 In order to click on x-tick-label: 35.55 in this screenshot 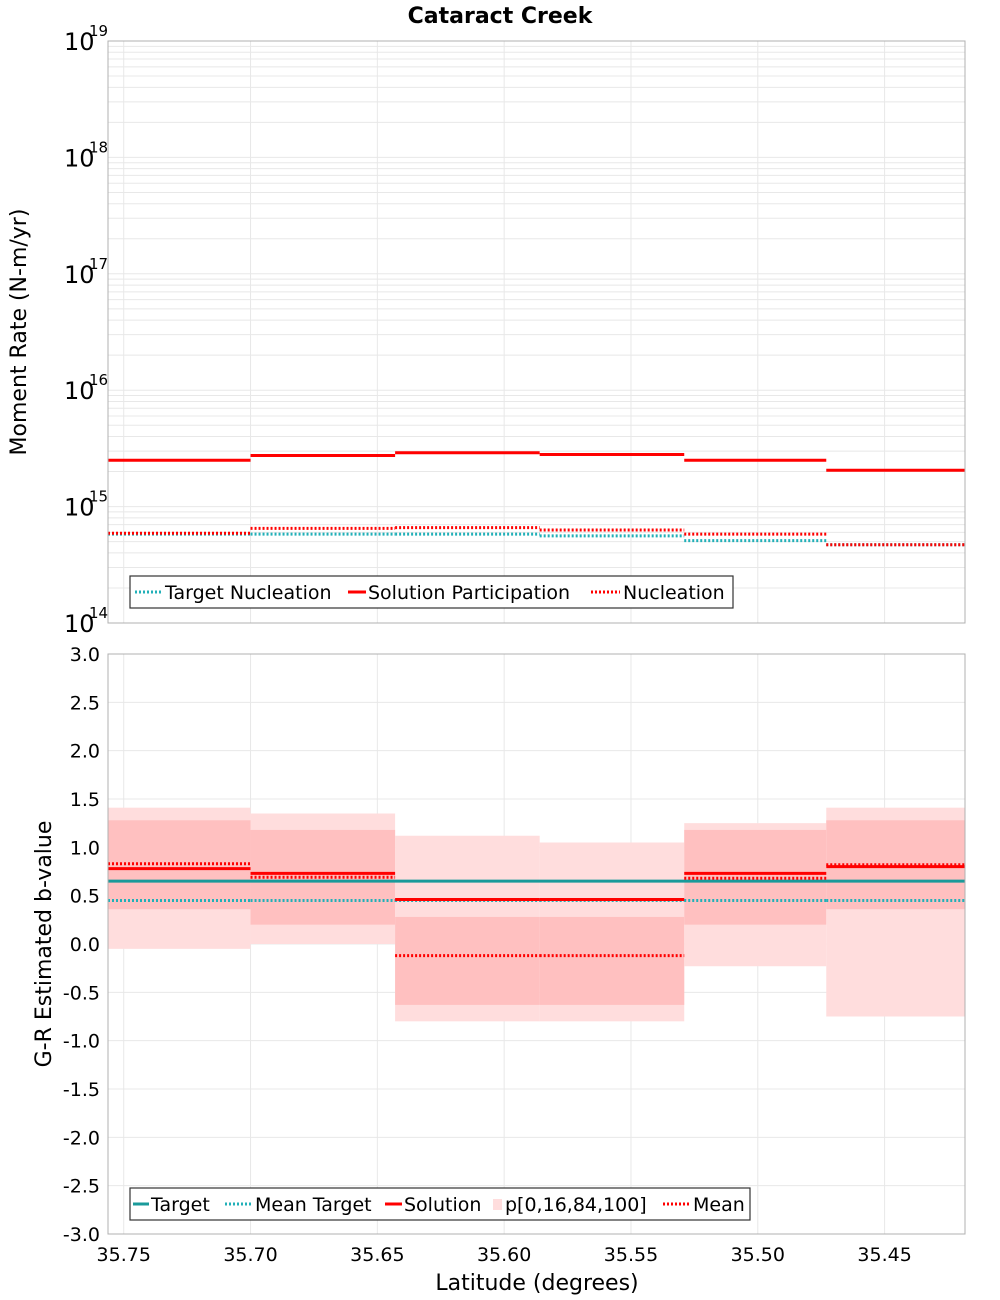, I will do `click(631, 1255)`.